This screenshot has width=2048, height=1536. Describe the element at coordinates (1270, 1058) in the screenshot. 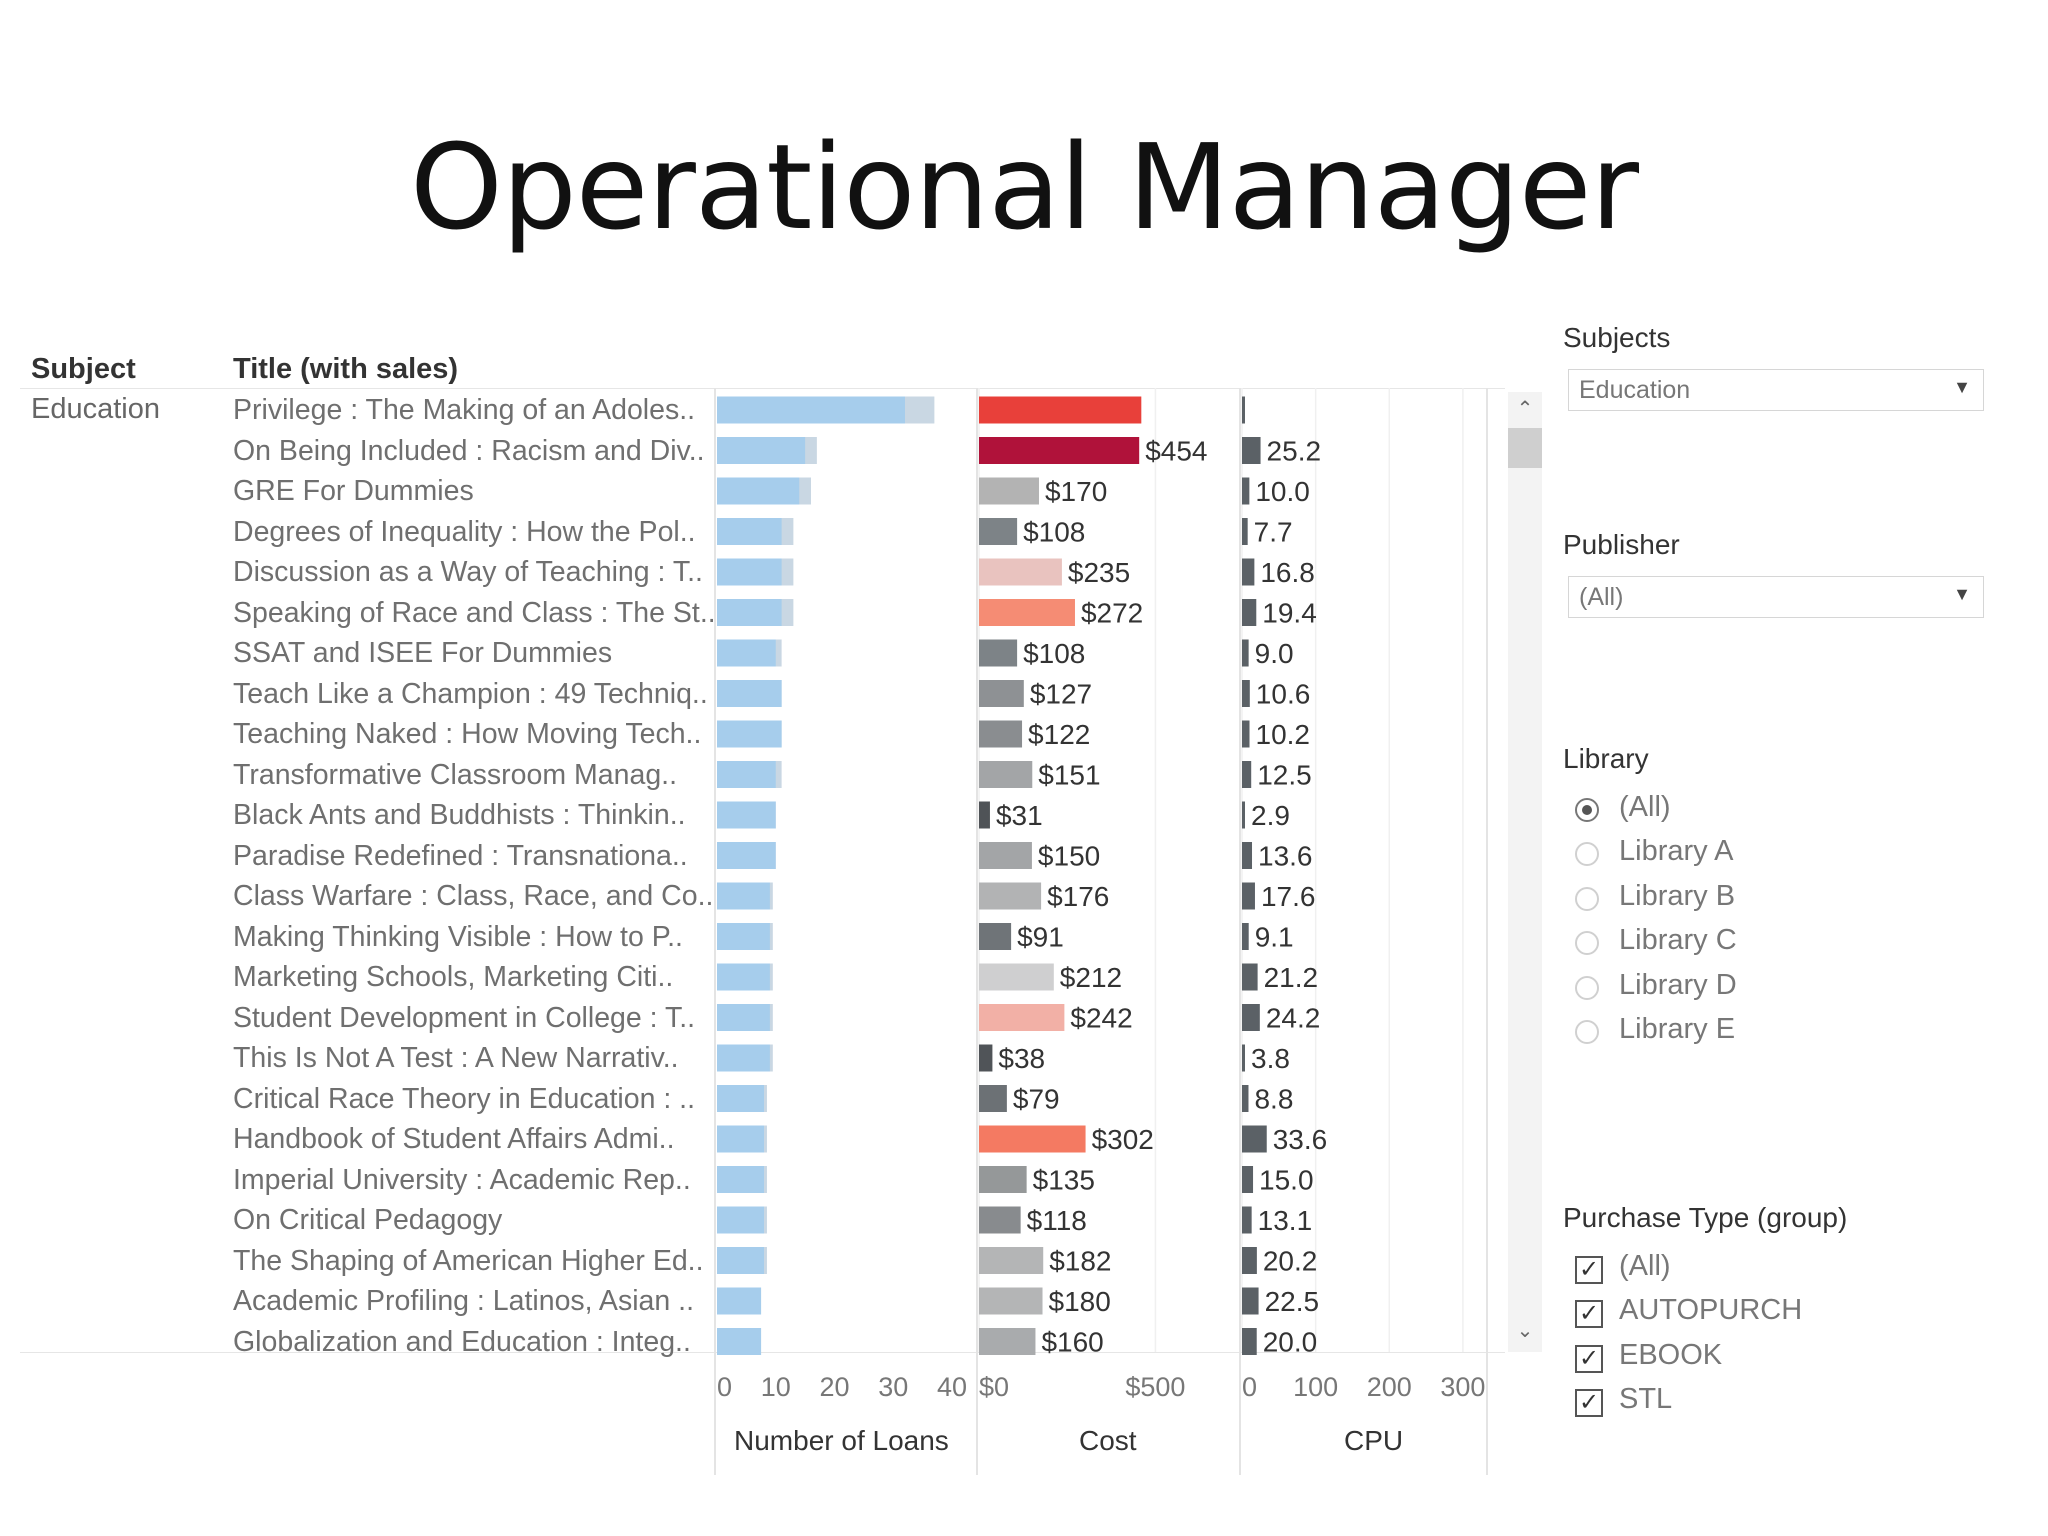

I see `cpu-data-label: 3.8` at that location.